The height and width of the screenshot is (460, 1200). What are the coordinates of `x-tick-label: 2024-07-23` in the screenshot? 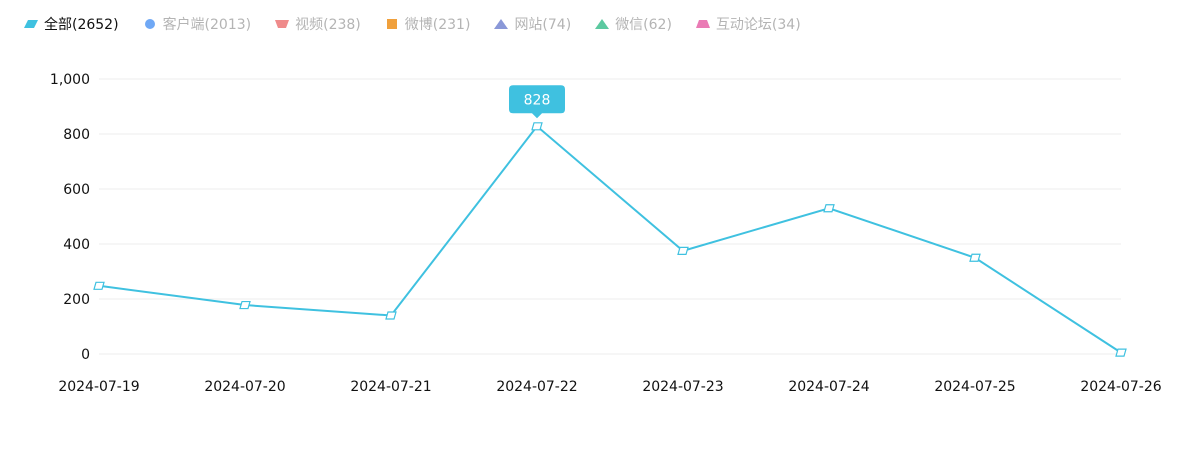 It's located at (682, 387).